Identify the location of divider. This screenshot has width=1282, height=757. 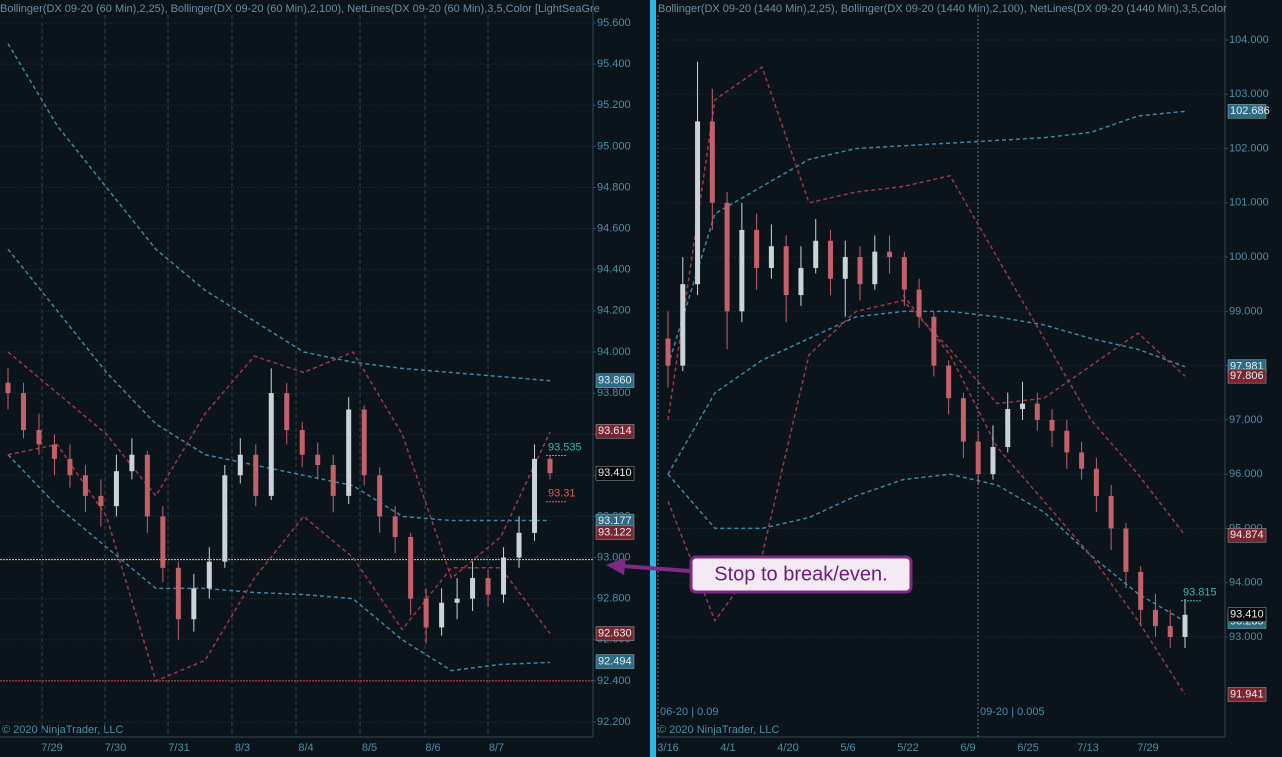
(653, 378).